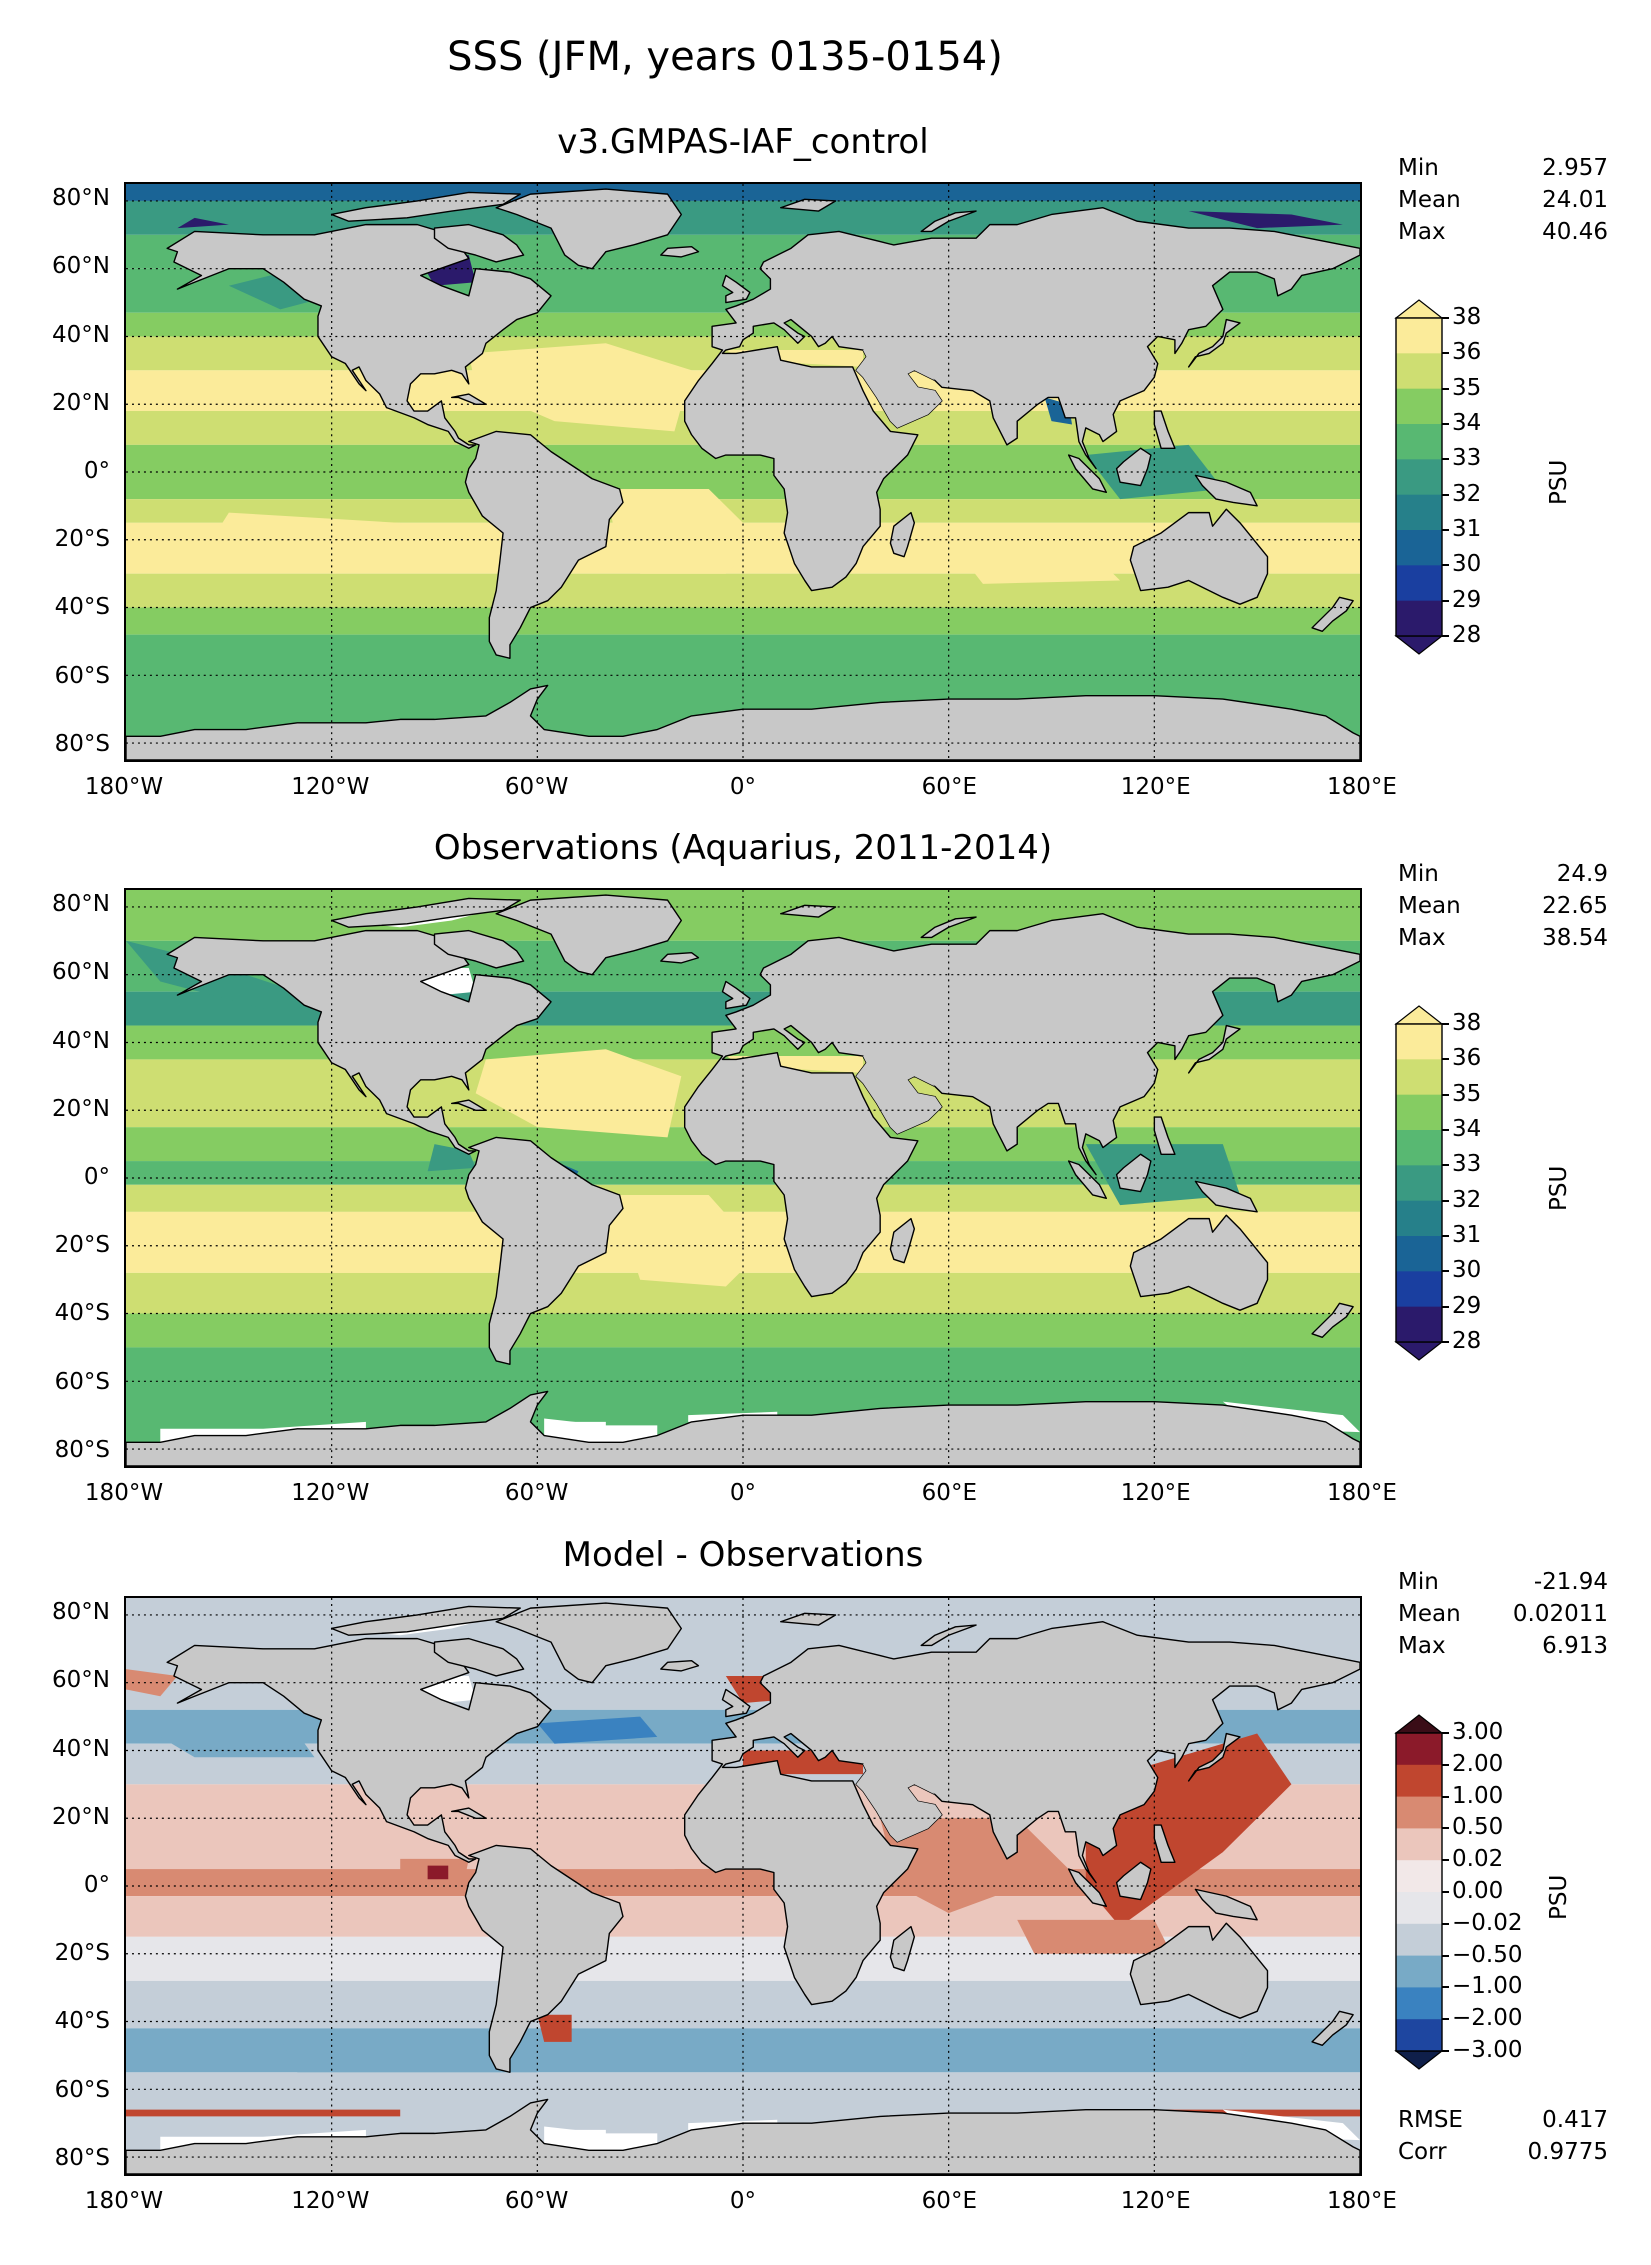  Describe the element at coordinates (359, 1042) in the screenshot. I see `land-north-america` at that location.